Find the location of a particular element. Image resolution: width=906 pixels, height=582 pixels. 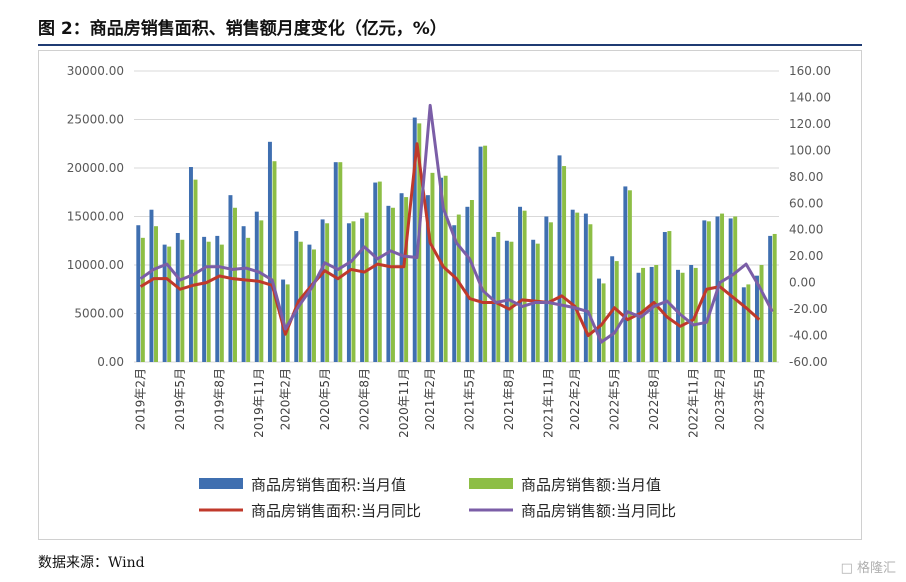

legend-label: 商品房销售面积:当月值 is located at coordinates (328, 485).